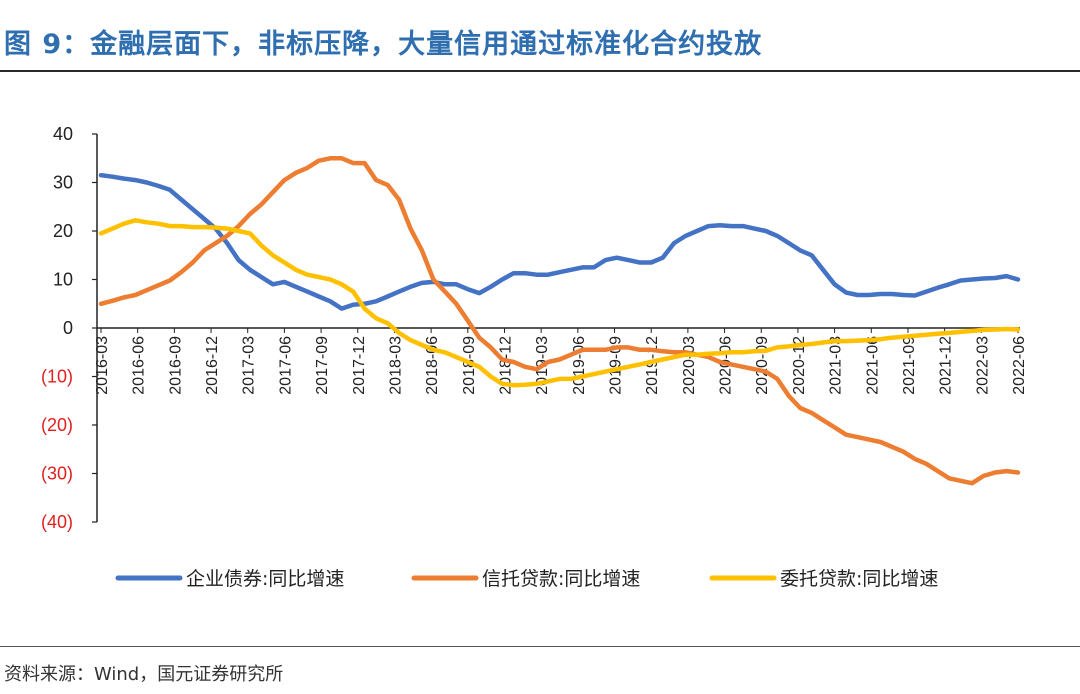 Image resolution: width=1080 pixels, height=694 pixels. Describe the element at coordinates (102, 365) in the screenshot. I see `x-tick-label: 2016-03` at that location.